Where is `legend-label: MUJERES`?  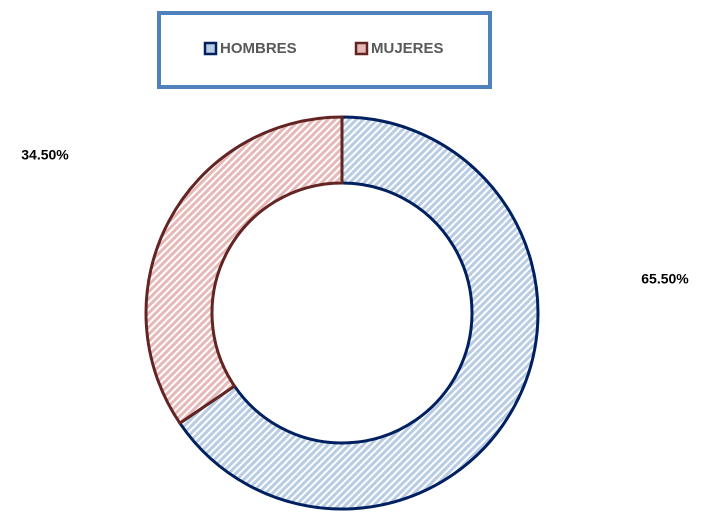 legend-label: MUJERES is located at coordinates (407, 48).